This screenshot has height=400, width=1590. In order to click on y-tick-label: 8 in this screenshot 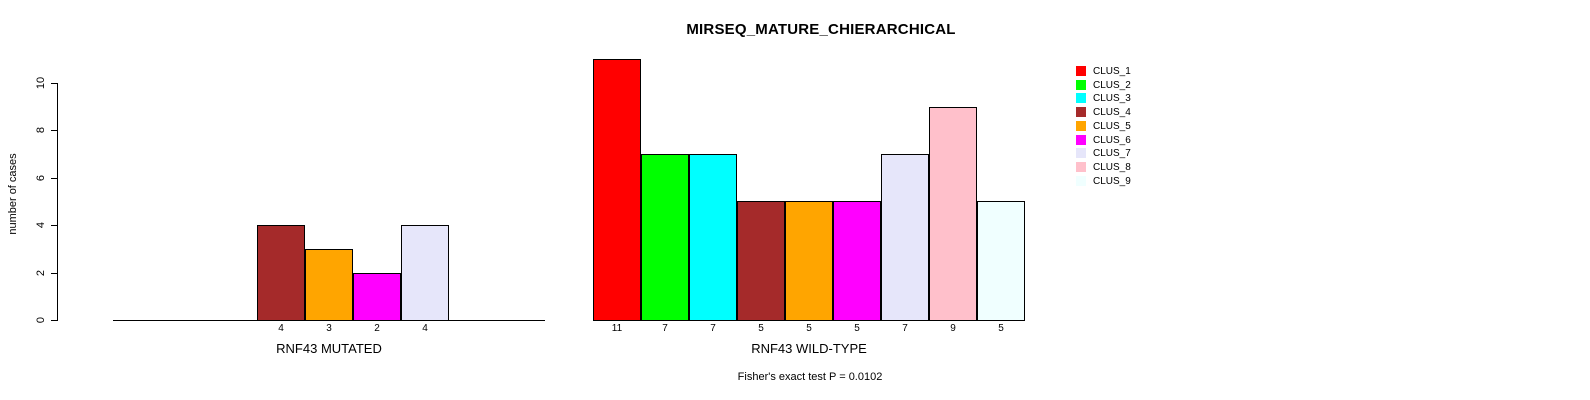, I will do `click(41, 130)`.